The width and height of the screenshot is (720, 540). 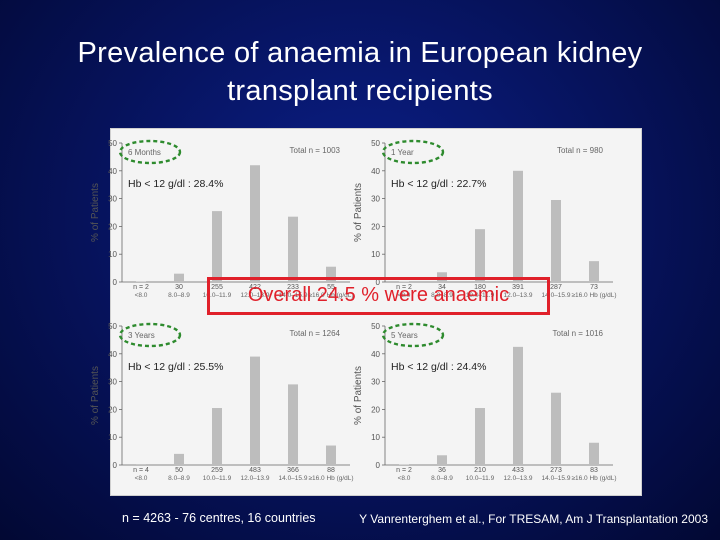 What do you see at coordinates (580, 150) in the screenshot?
I see `total-label: Total n = 980` at bounding box center [580, 150].